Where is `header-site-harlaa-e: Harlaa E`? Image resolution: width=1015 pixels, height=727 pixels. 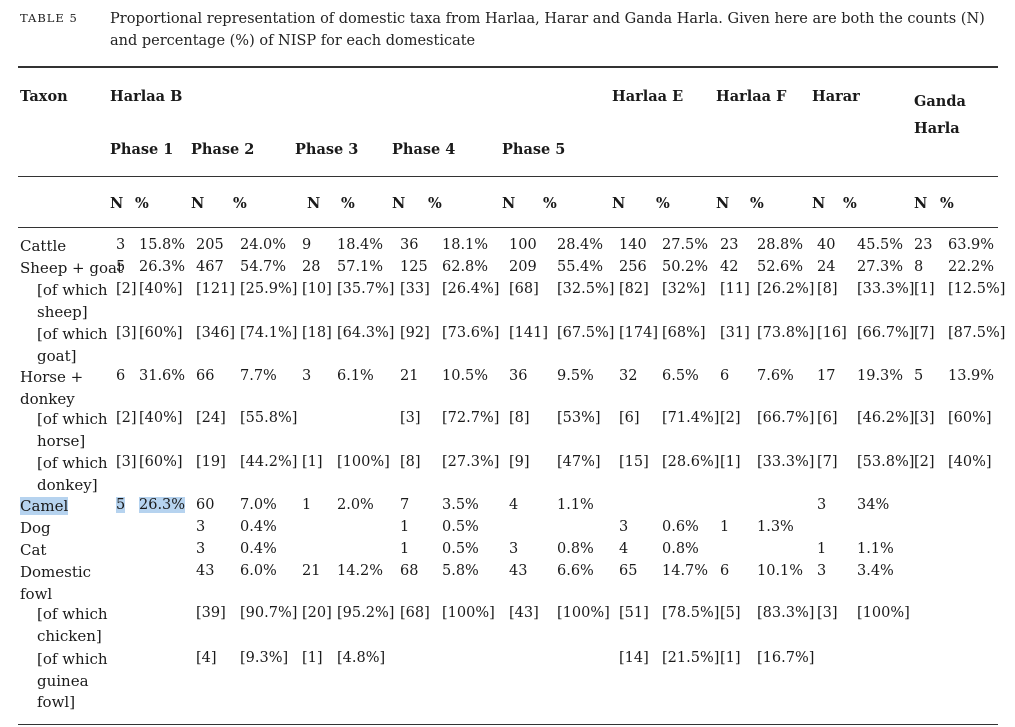
header-site-harlaa-e: Harlaa E is located at coordinates (648, 96).